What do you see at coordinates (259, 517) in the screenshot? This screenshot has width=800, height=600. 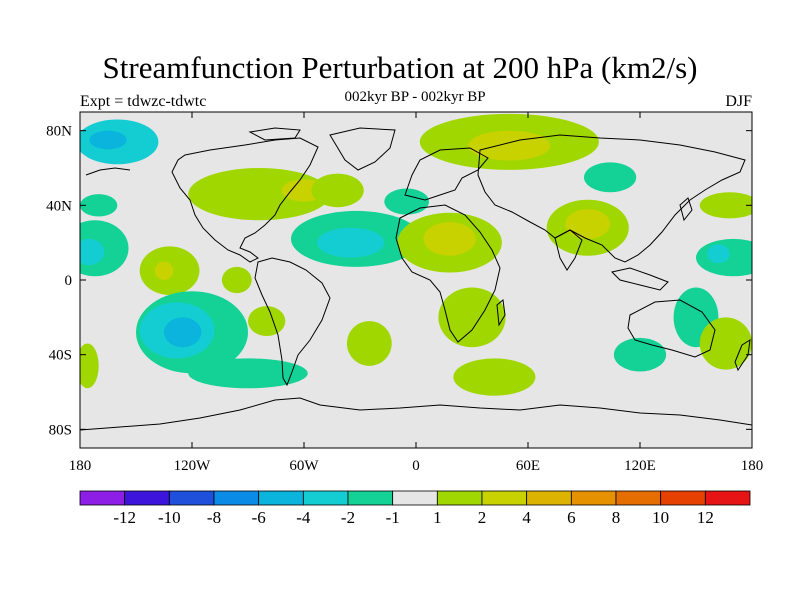 I see `colorbar-label: -6` at bounding box center [259, 517].